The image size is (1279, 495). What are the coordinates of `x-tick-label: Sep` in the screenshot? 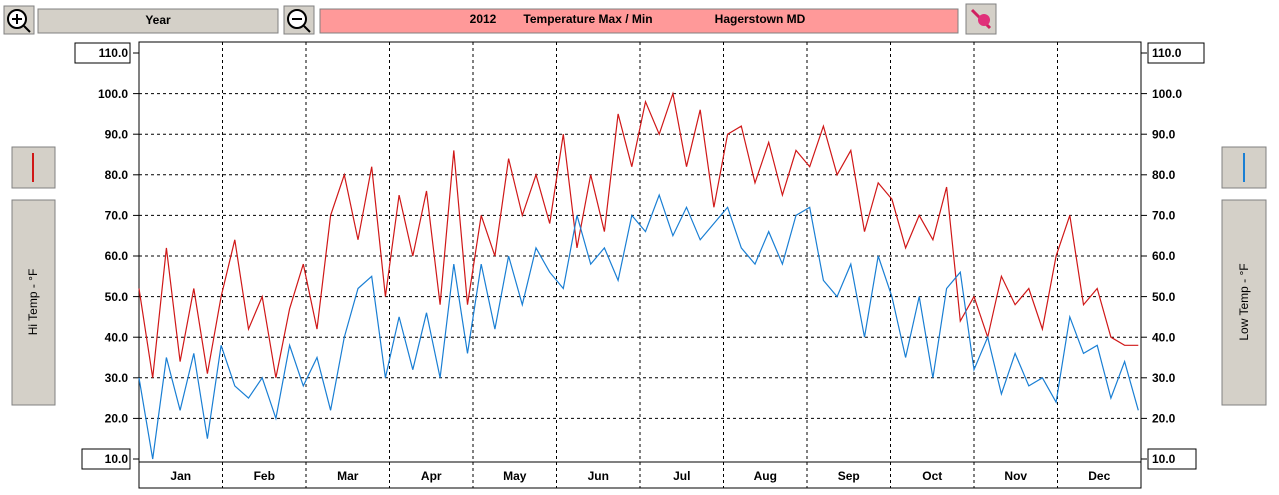 It's located at (849, 476).